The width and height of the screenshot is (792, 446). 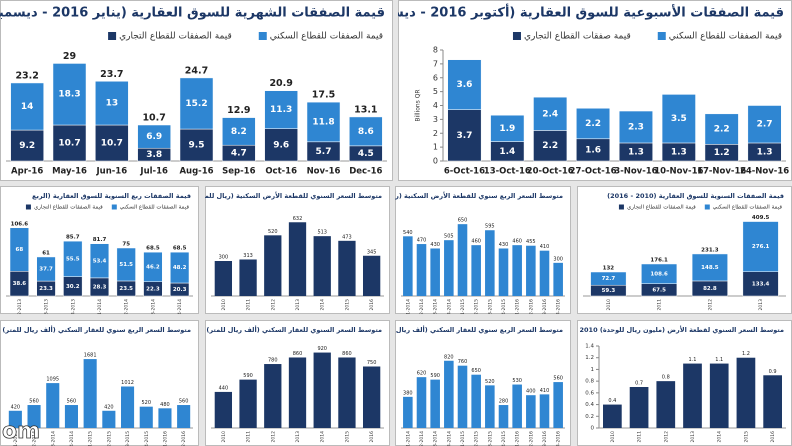 What do you see at coordinates (422, 241) in the screenshot?
I see `value-label: 470` at bounding box center [422, 241].